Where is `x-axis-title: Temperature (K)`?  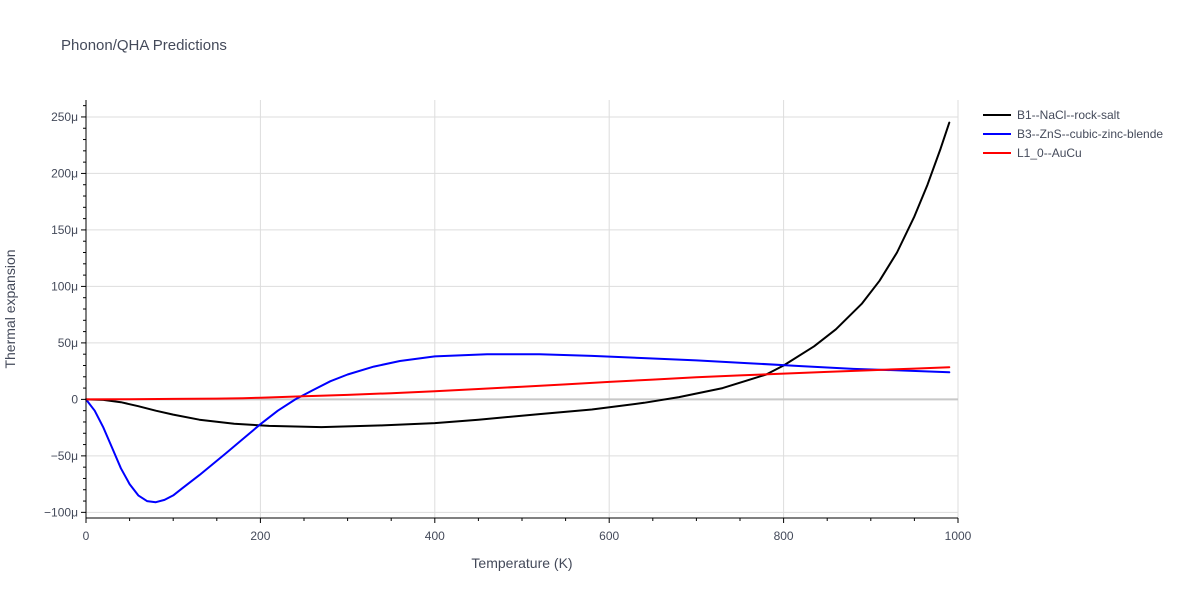
x-axis-title: Temperature (K) is located at coordinates (521, 563).